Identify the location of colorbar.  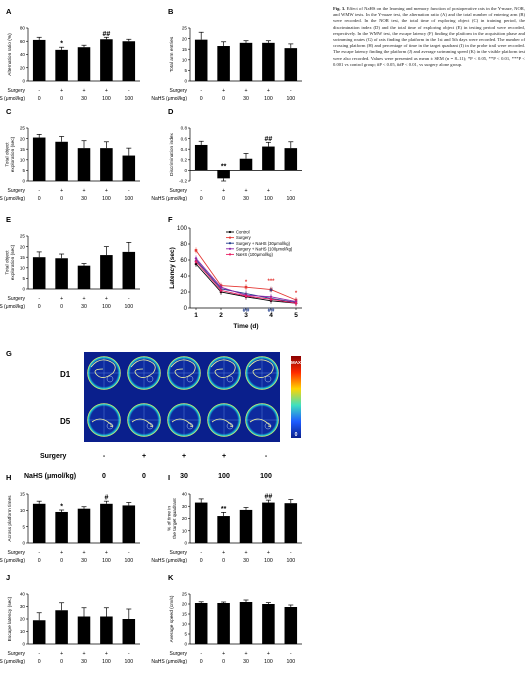
(296, 397).